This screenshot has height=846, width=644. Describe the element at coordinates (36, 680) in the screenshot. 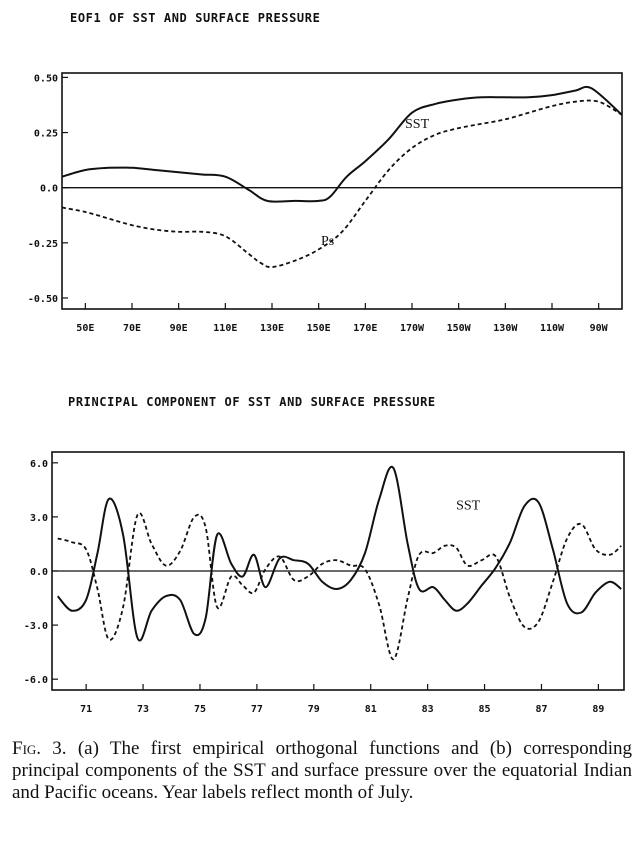

I see `y-tick-label: -6.0` at that location.